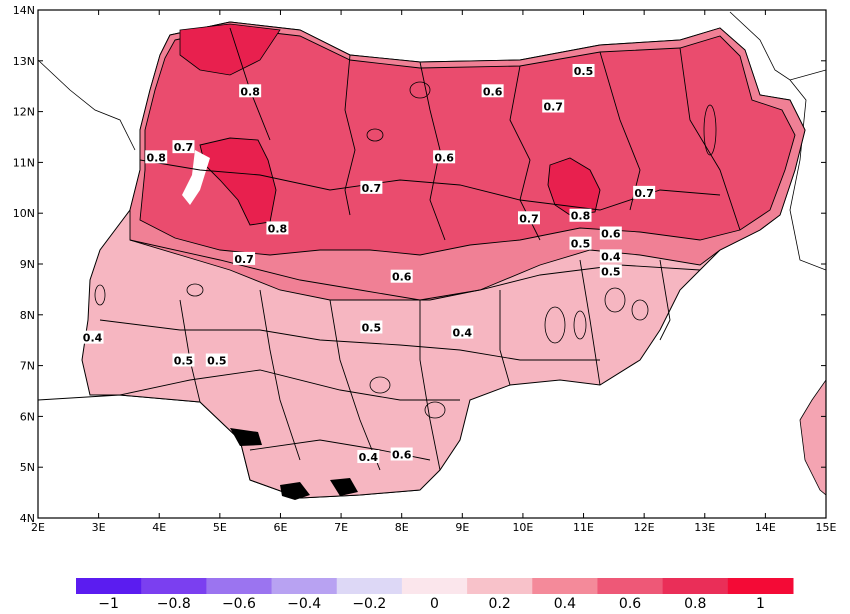 This screenshot has height=614, width=850. I want to click on lat-tick-label: 4N, so click(27, 518).